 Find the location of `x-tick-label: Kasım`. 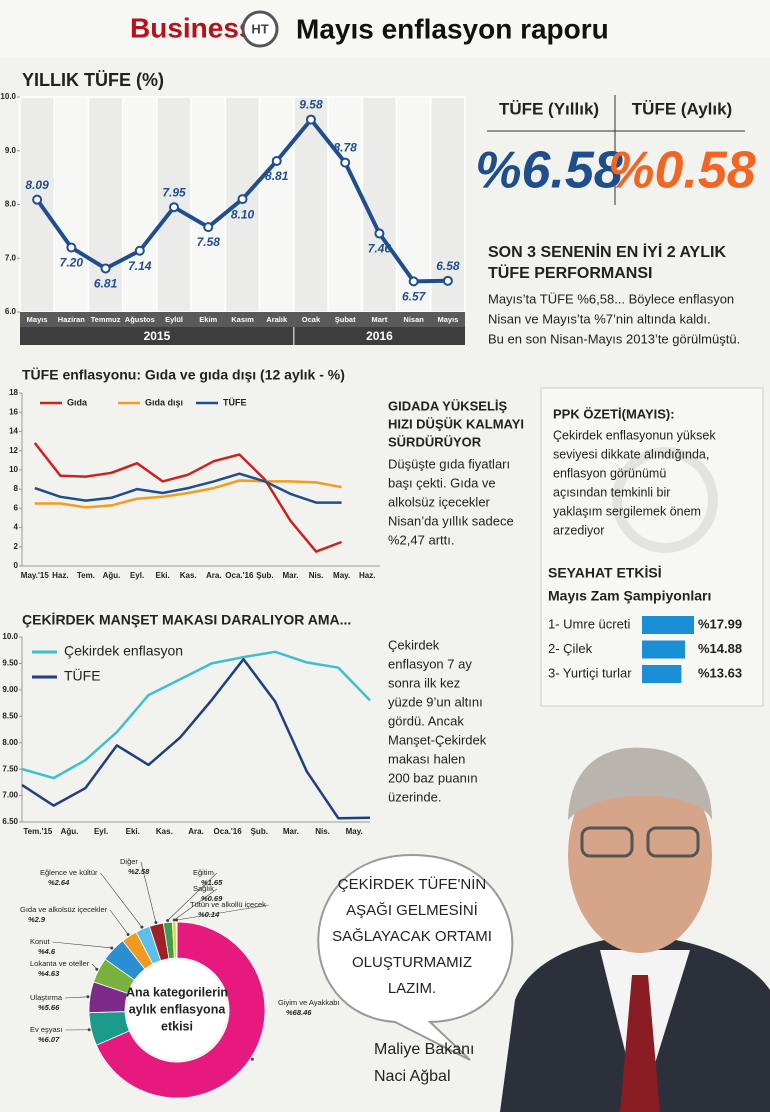

x-tick-label: Kasım is located at coordinates (242, 319).